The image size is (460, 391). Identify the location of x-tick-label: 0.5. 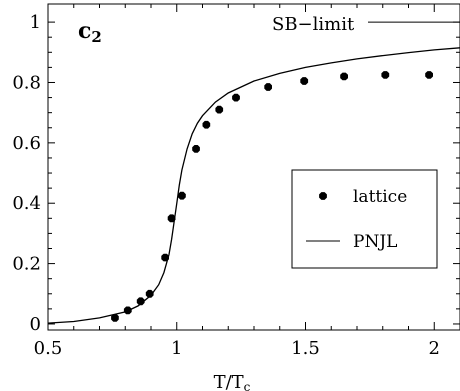
(48, 348).